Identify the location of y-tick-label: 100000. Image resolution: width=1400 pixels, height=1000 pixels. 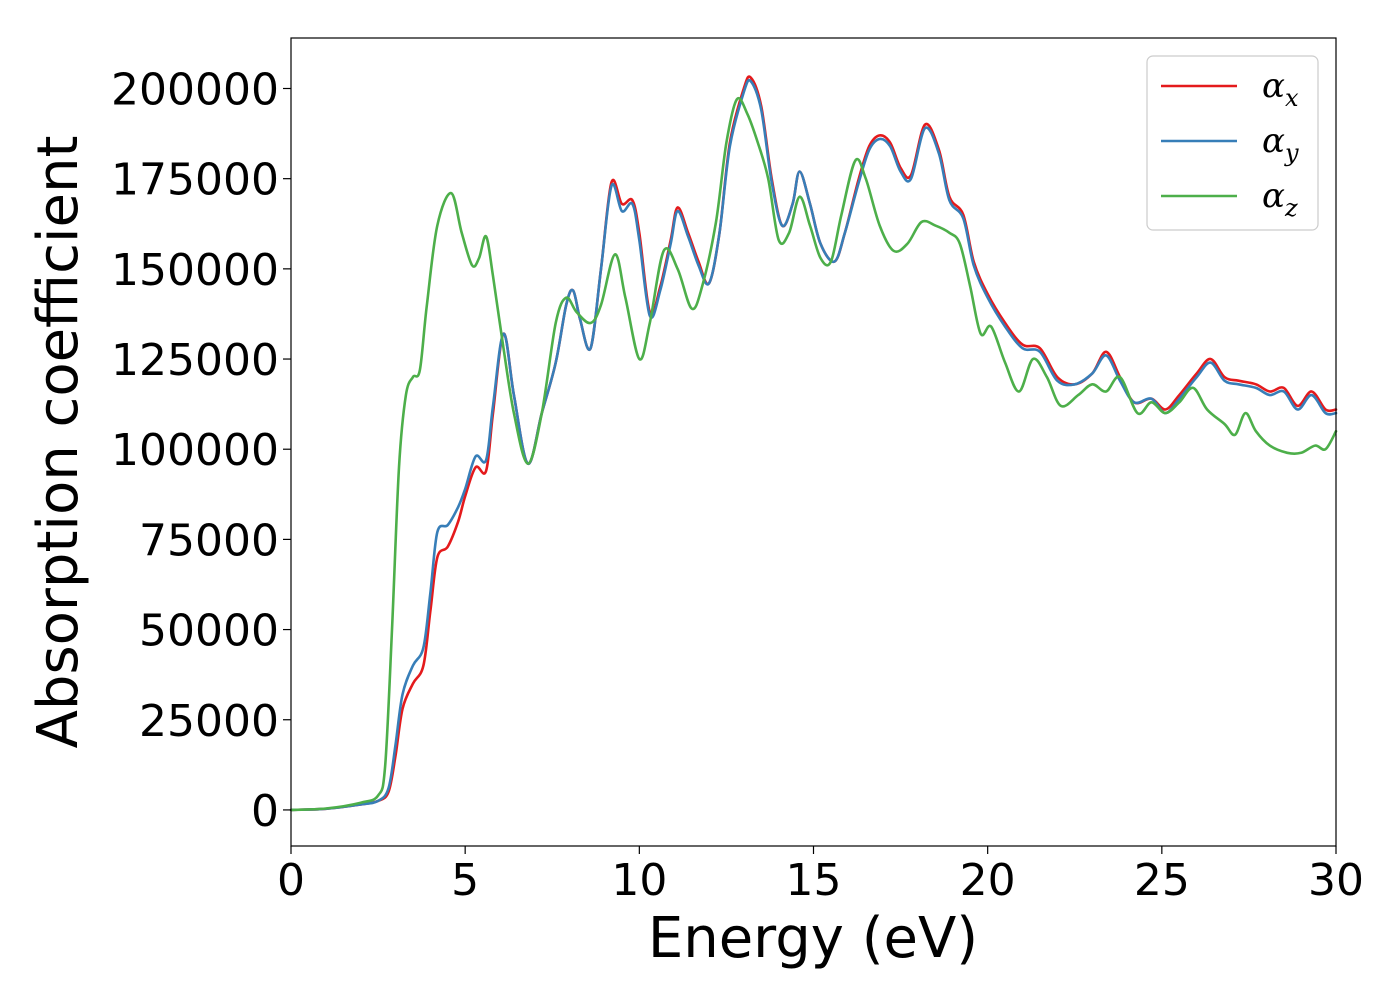
(195, 450).